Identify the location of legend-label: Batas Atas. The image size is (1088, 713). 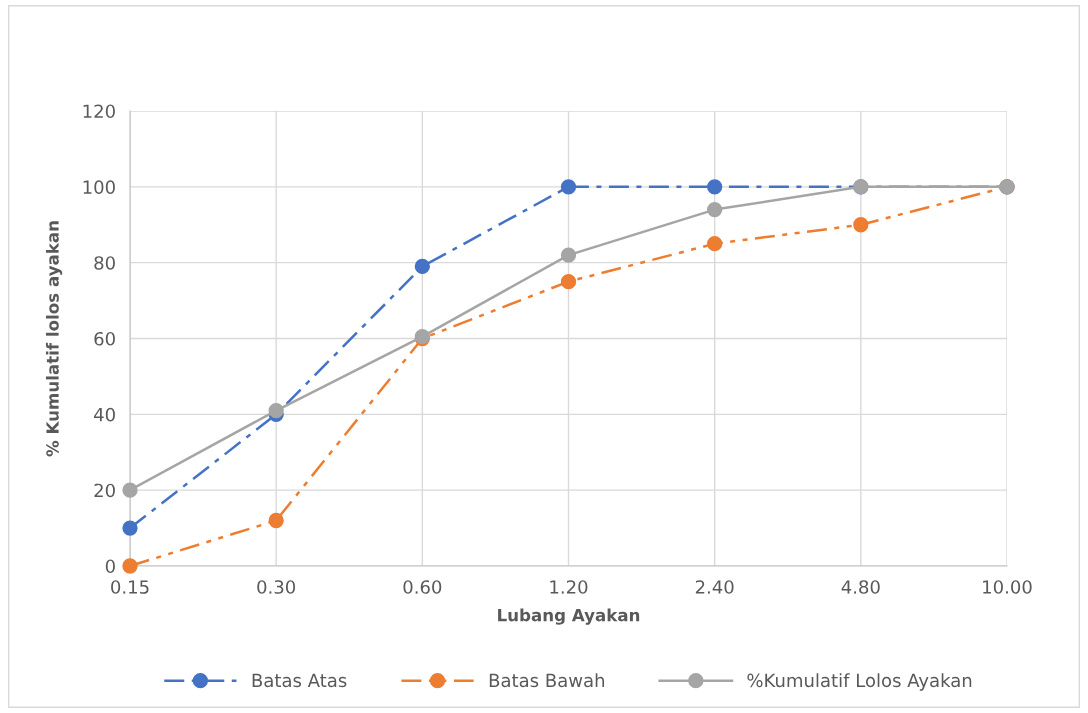
(299, 680).